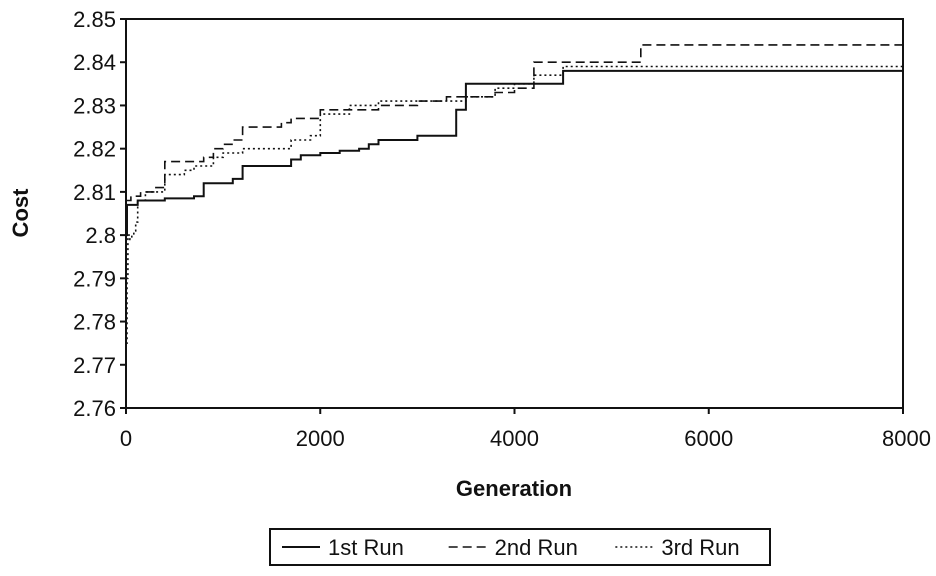  What do you see at coordinates (514, 488) in the screenshot?
I see `x-axis-title: Generation` at bounding box center [514, 488].